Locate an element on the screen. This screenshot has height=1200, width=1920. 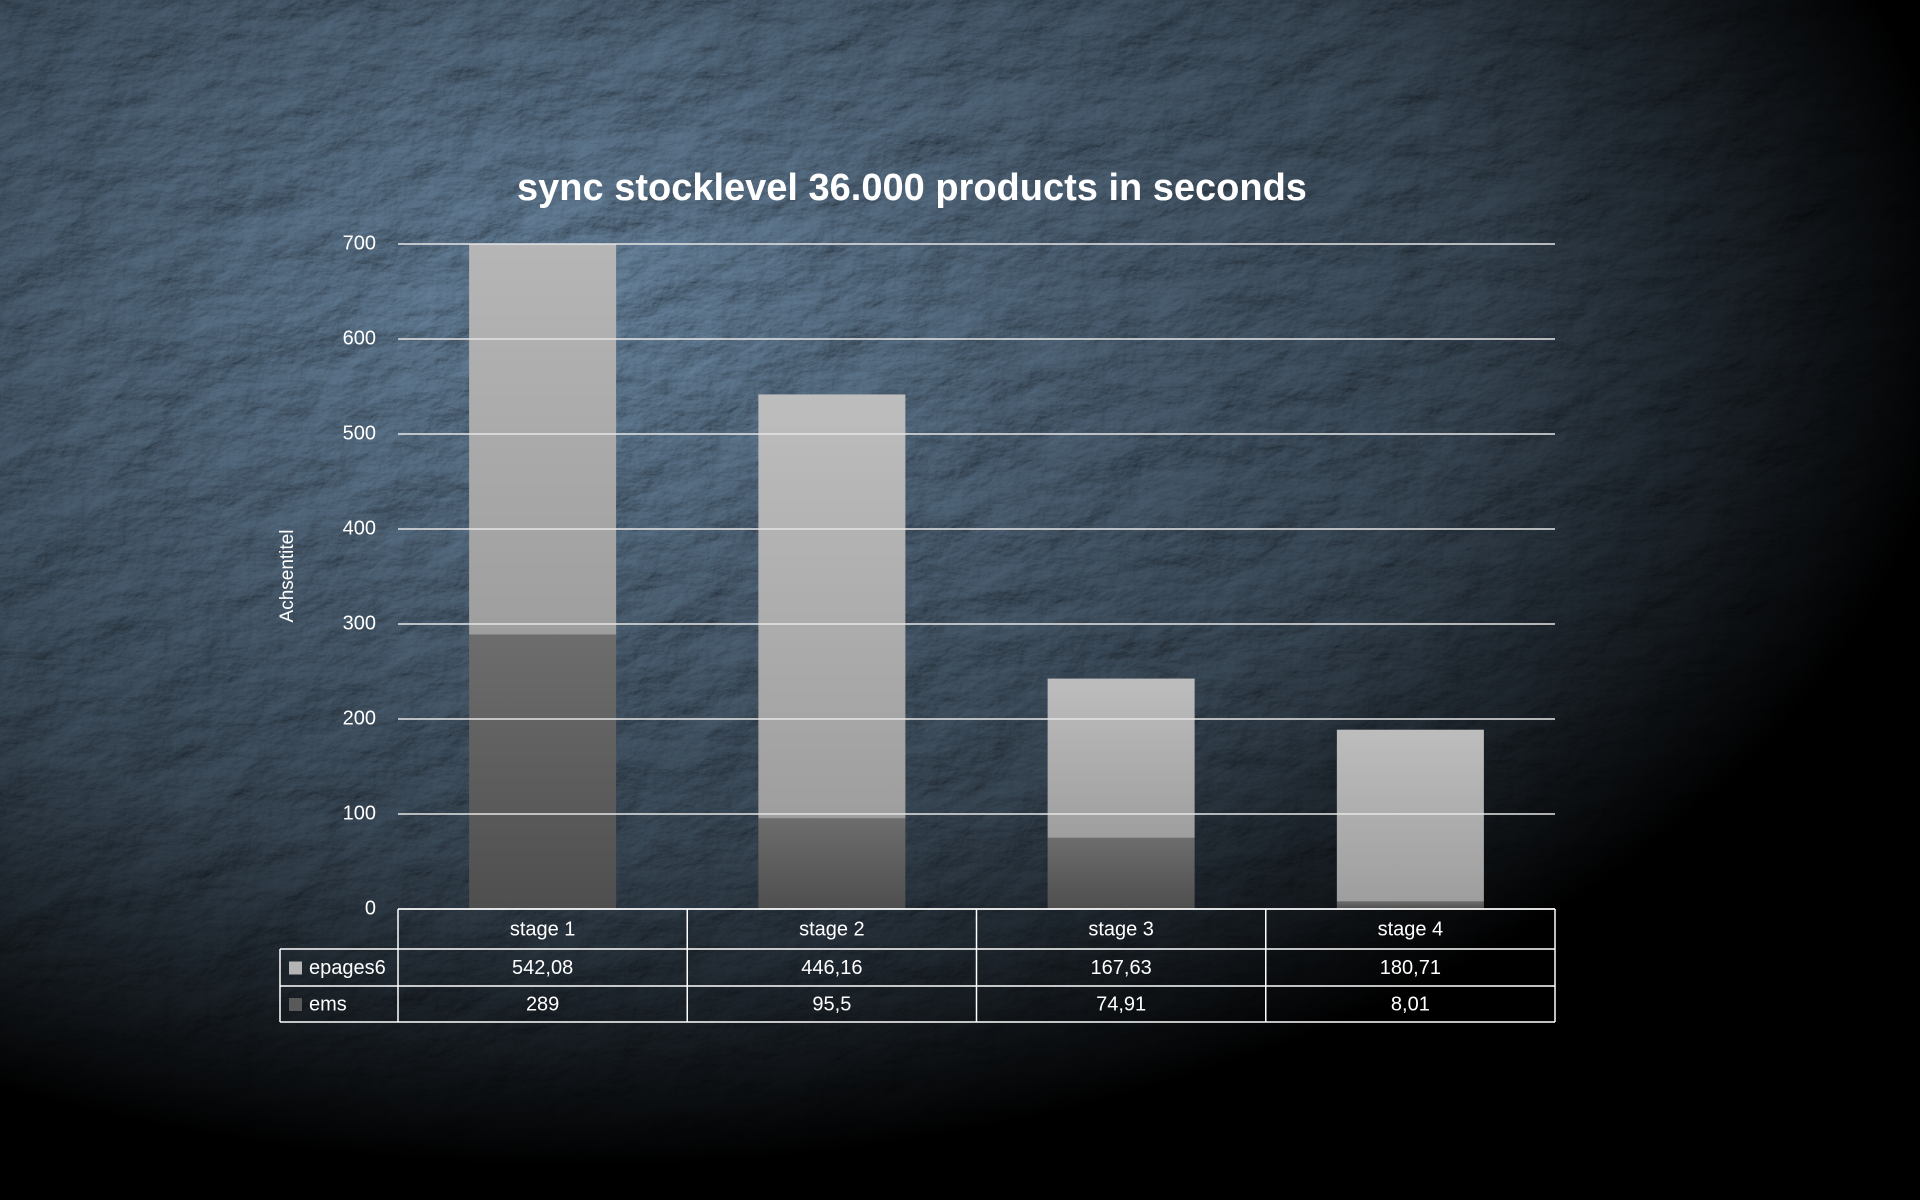
table-value: 542,08 is located at coordinates (542, 968).